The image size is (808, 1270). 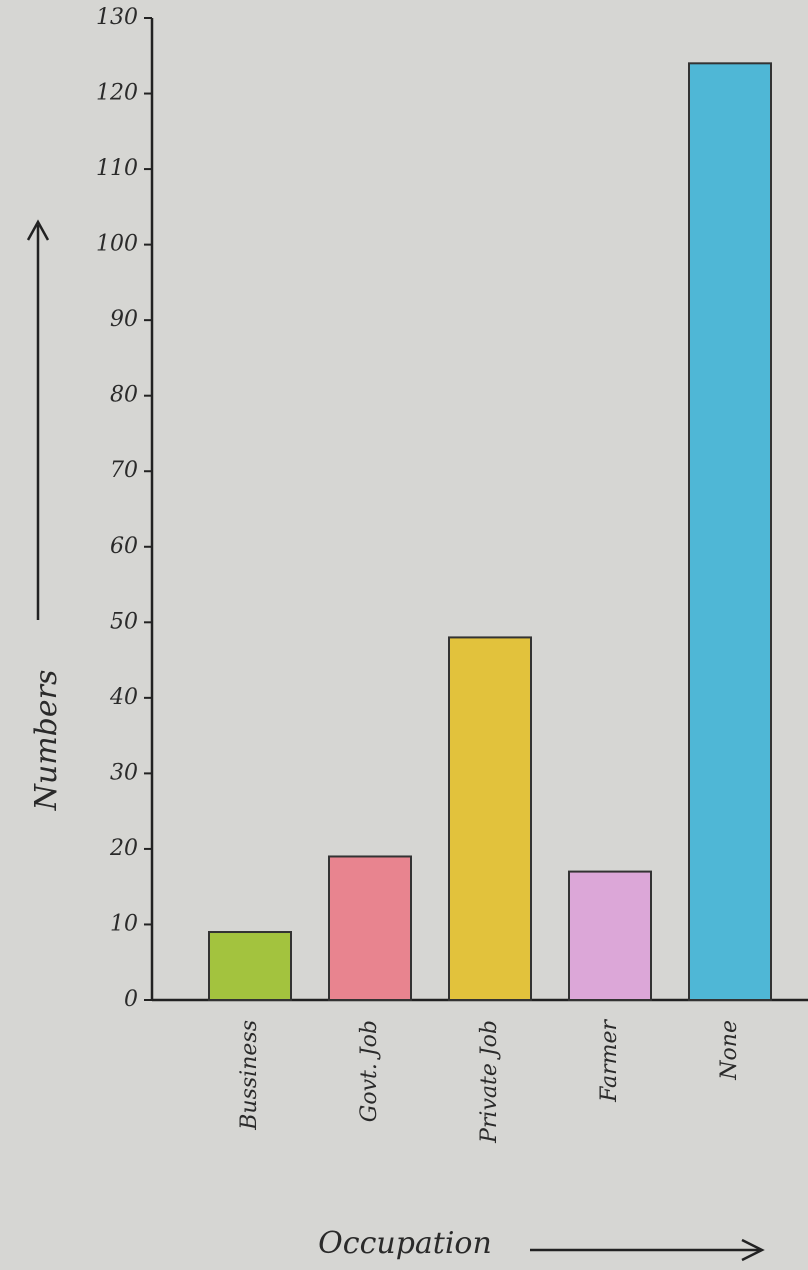 What do you see at coordinates (729, 1050) in the screenshot?
I see `x-tick-label: None` at bounding box center [729, 1050].